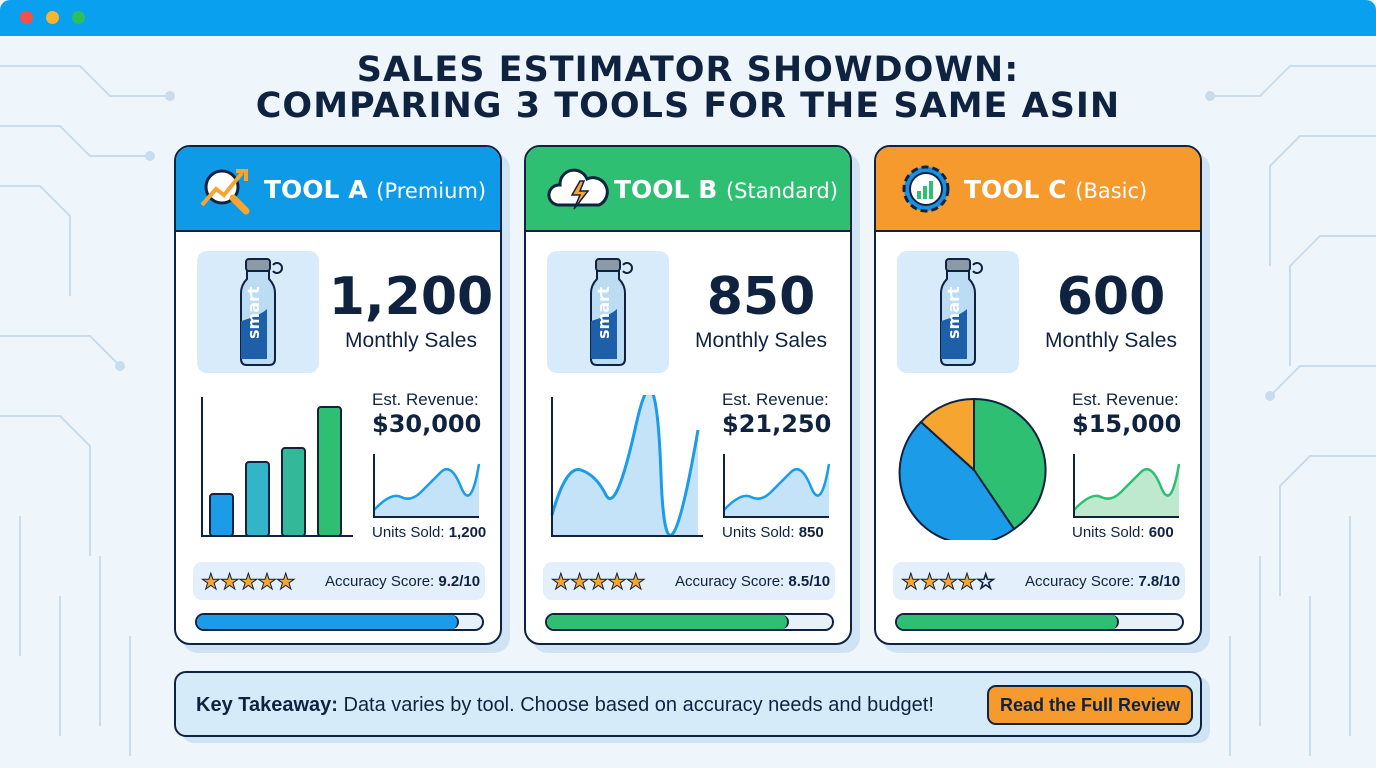  What do you see at coordinates (688, 18) in the screenshot?
I see `window-titlebar` at bounding box center [688, 18].